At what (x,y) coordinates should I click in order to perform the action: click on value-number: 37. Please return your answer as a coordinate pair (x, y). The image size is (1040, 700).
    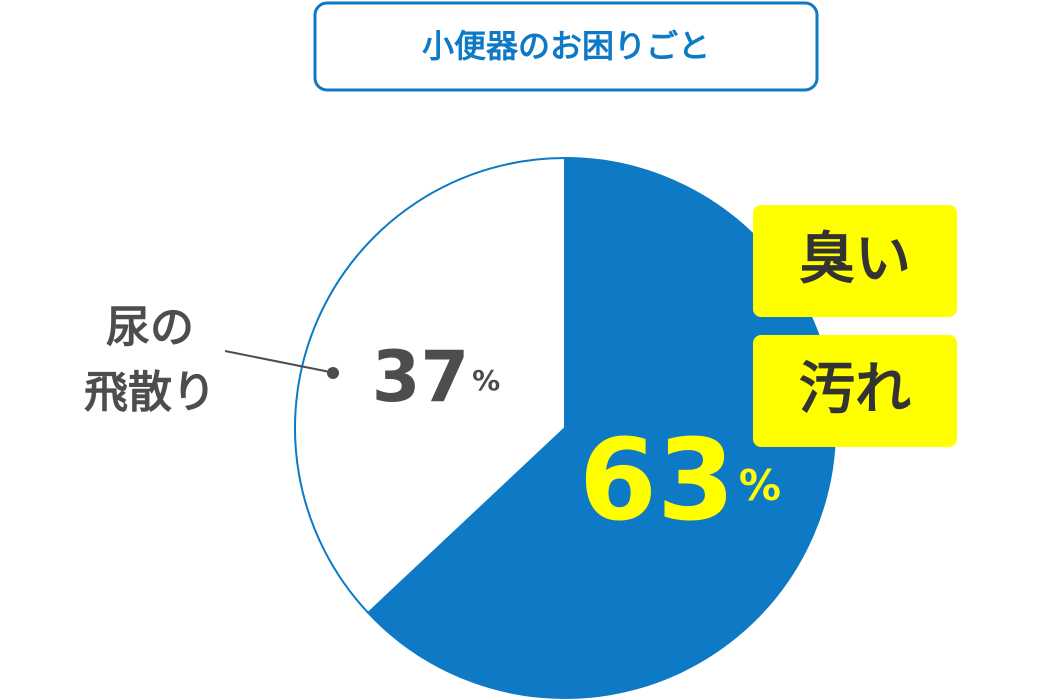
    Looking at the image, I should click on (420, 377).